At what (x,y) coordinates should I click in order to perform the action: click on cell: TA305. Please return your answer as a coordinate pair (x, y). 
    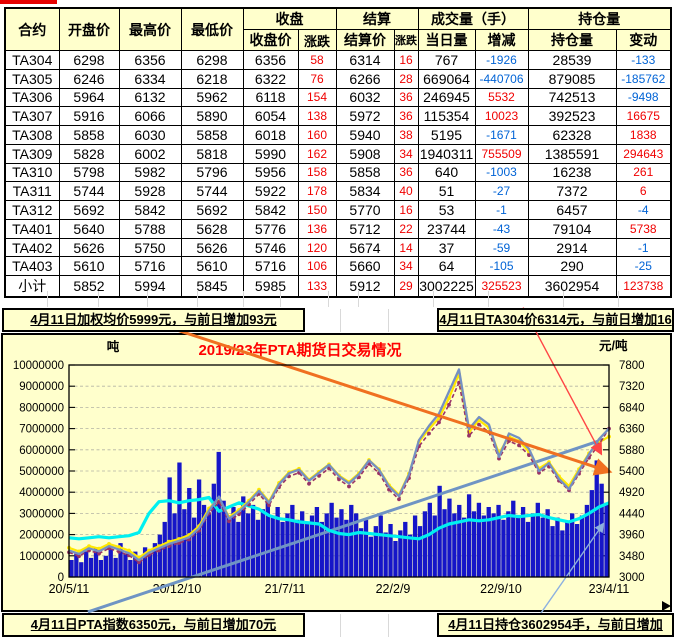
    Looking at the image, I should click on (32, 78).